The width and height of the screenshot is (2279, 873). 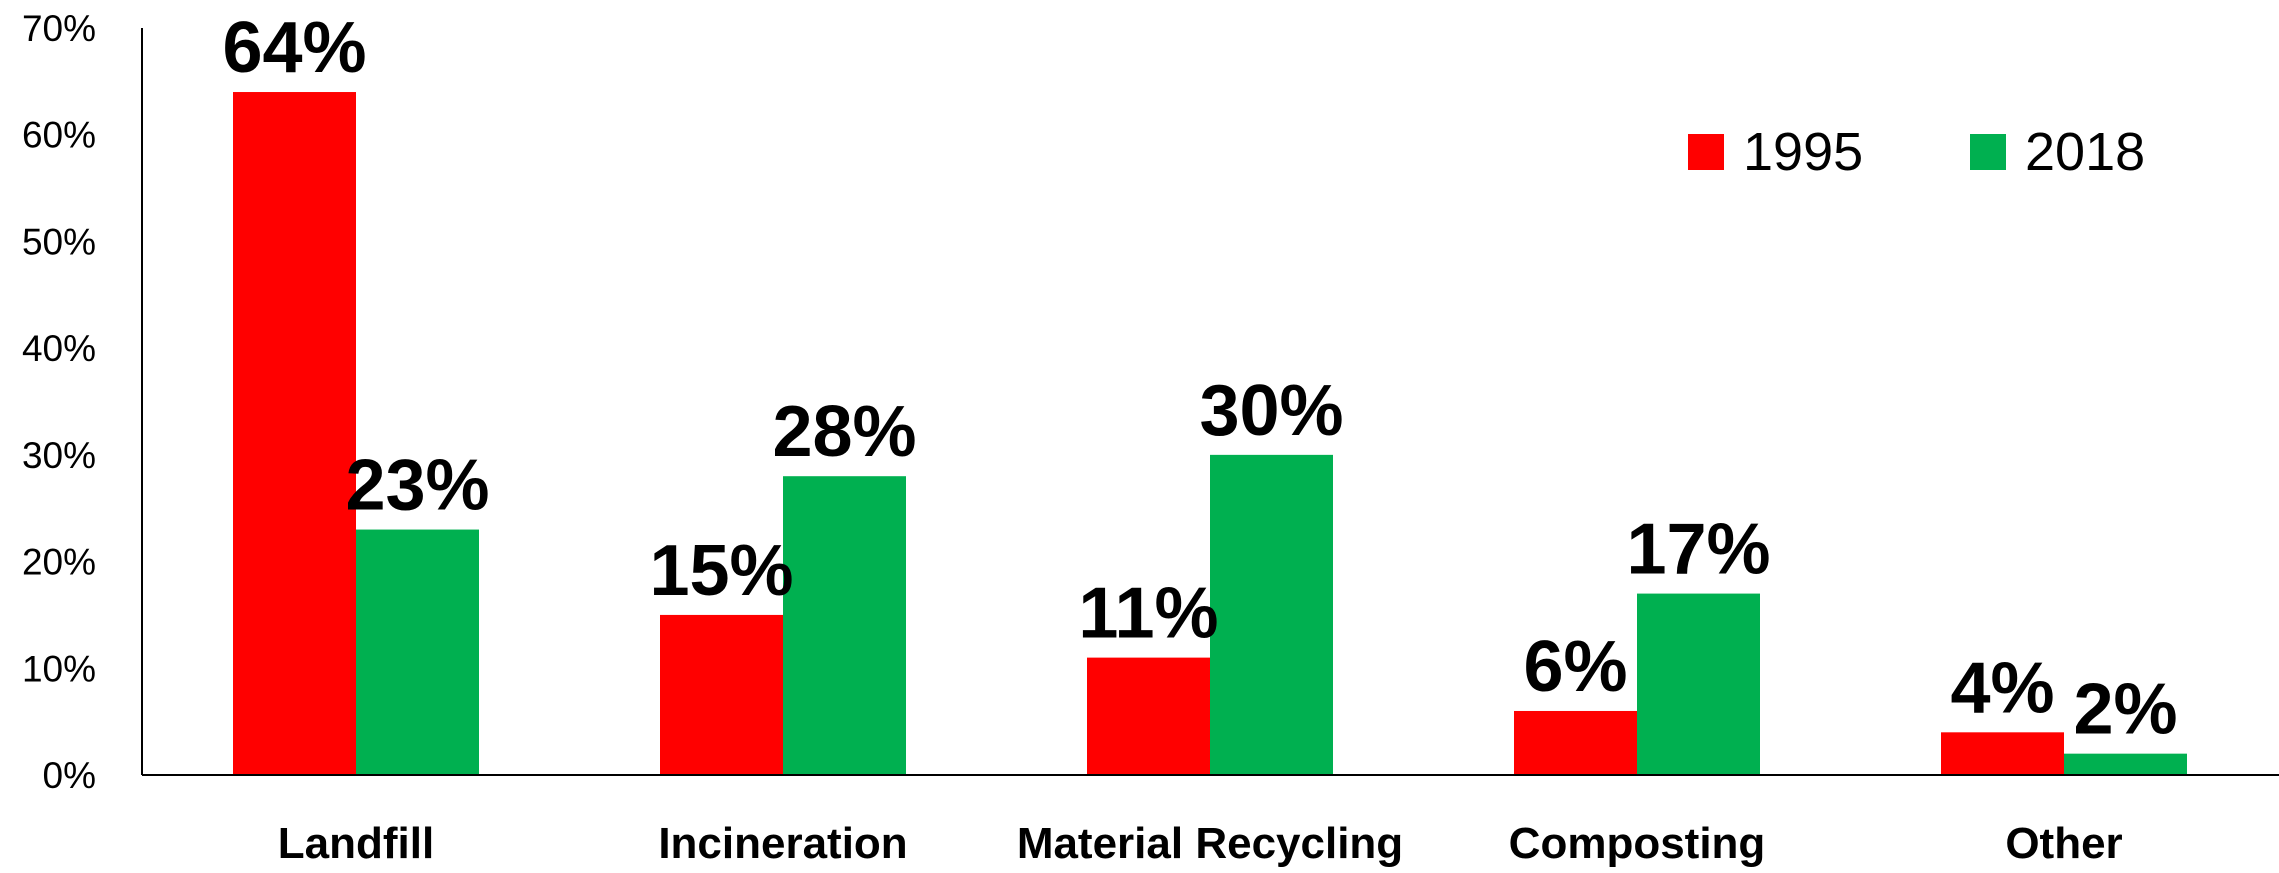 I want to click on bar-2018-composting, so click(x=1698, y=684).